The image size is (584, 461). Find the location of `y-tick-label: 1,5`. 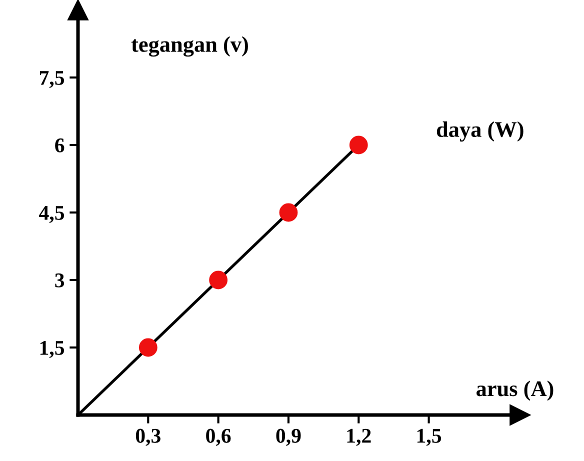

y-tick-label: 1,5 is located at coordinates (52, 349).